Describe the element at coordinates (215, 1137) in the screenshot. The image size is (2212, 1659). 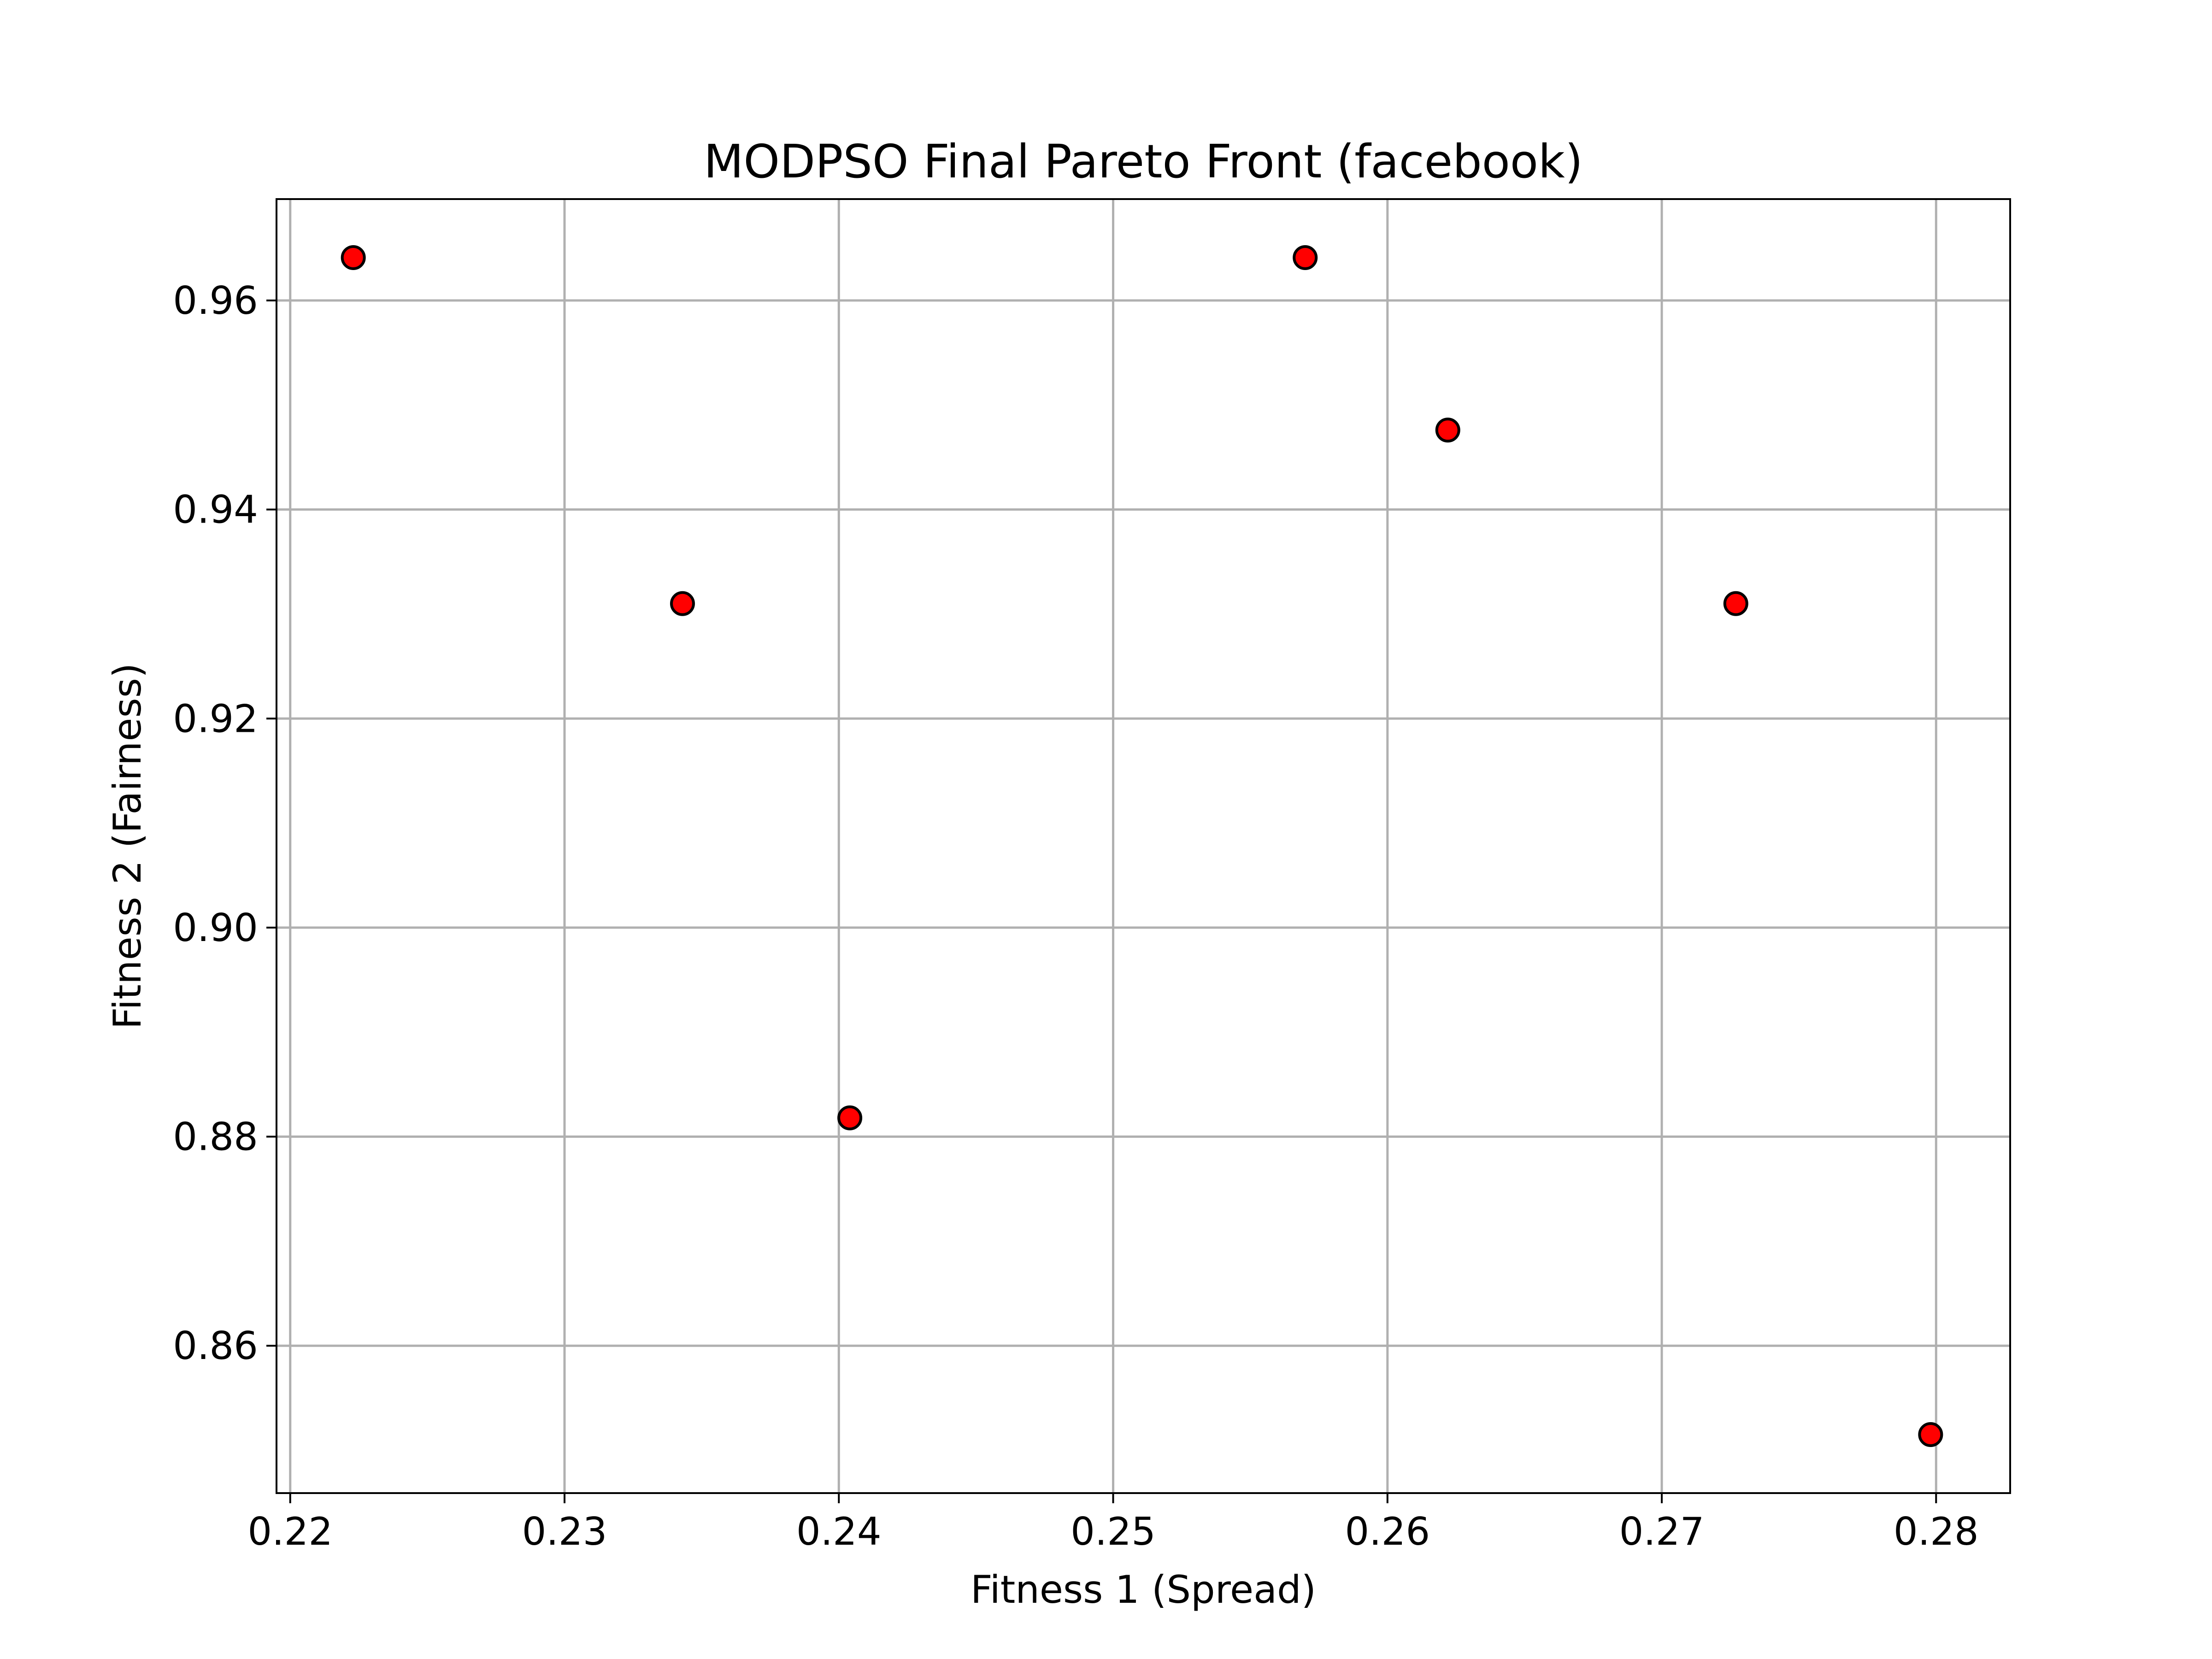
I see `y-tick-label: 0.88` at that location.